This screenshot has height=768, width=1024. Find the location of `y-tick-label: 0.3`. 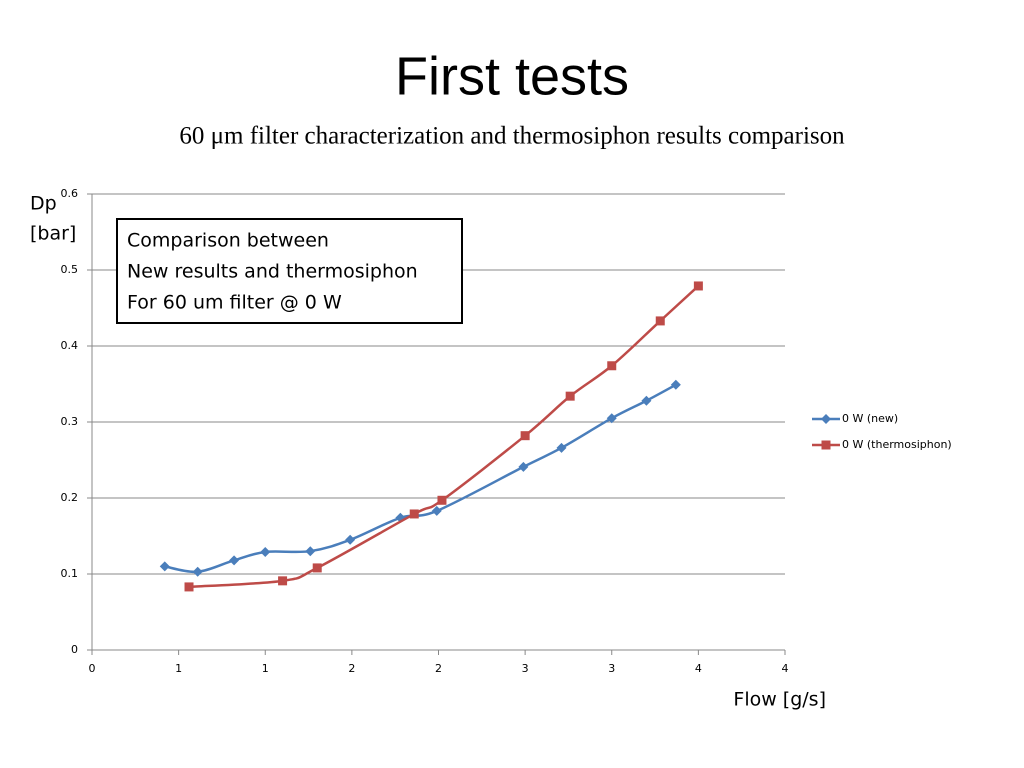

y-tick-label: 0.3 is located at coordinates (70, 421).